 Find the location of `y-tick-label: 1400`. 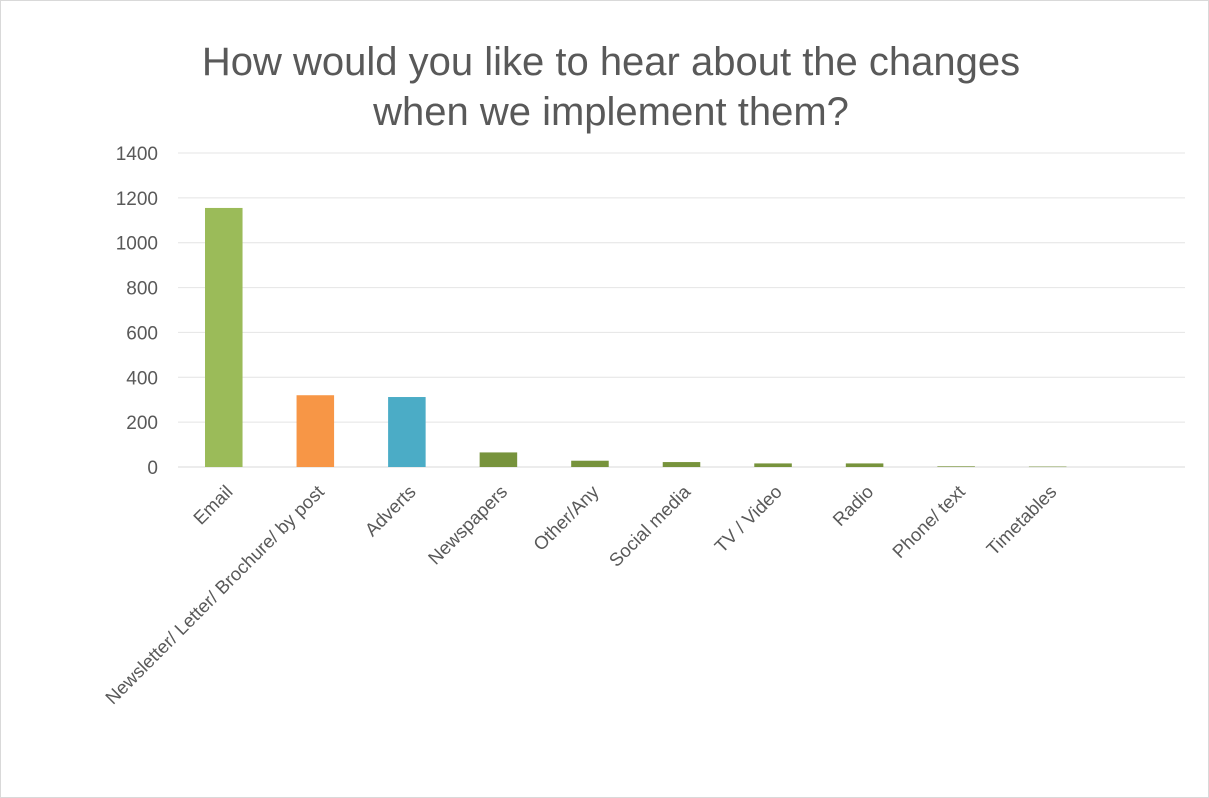

y-tick-label: 1400 is located at coordinates (137, 154).